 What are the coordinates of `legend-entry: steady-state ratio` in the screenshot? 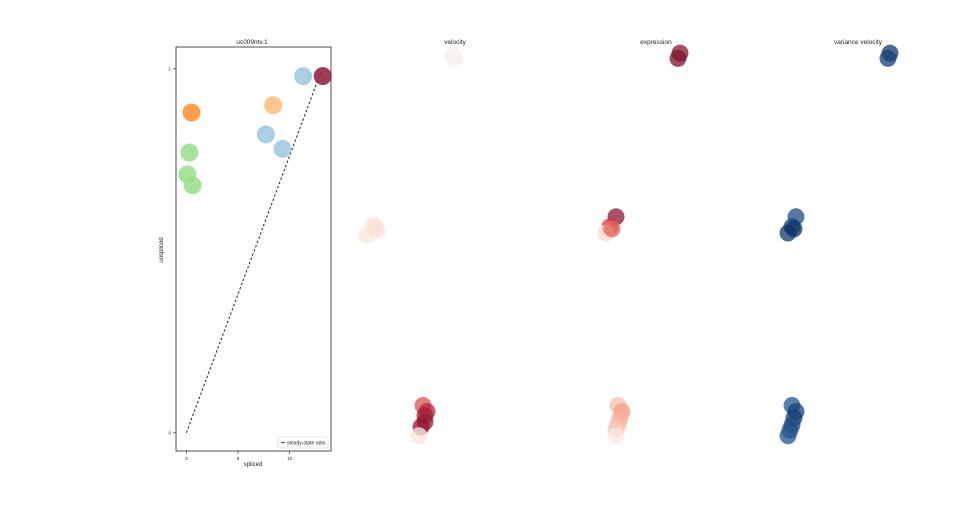 It's located at (306, 444).